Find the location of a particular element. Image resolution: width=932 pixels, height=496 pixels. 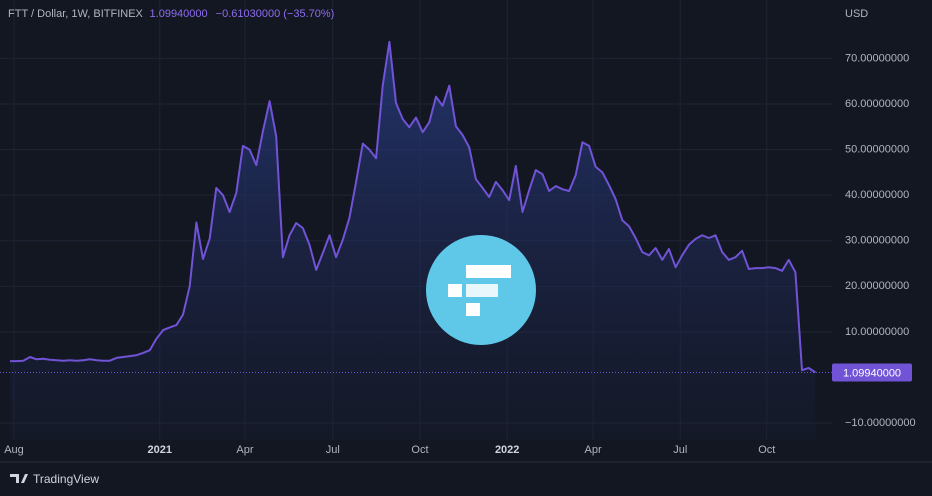

chart-title: FTT / Dollar, 1W, BITFINEX is located at coordinates (76, 14).